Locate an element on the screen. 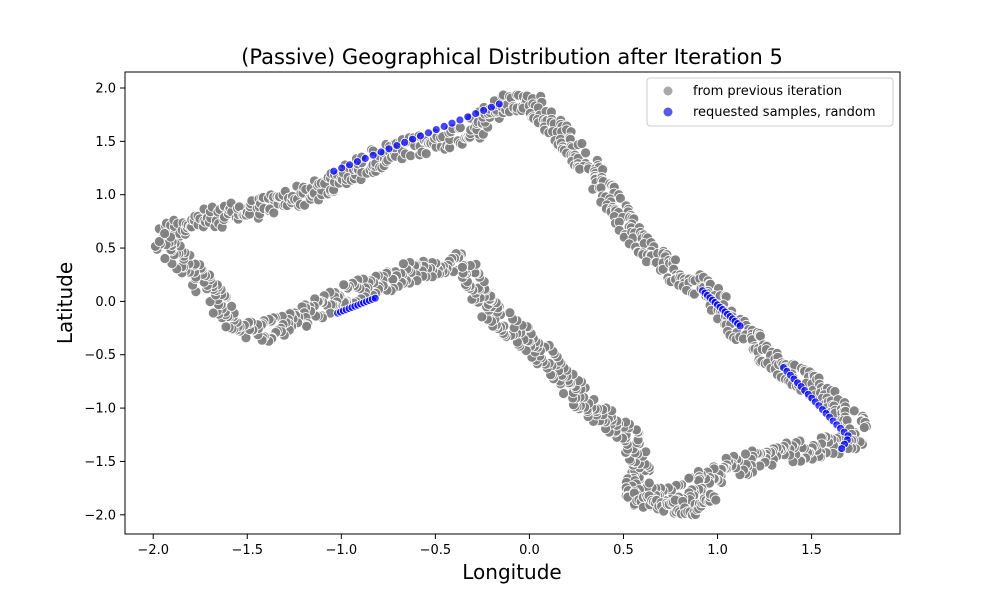 Image resolution: width=1000 pixels, height=600 pixels. y-tick-label: 1.0 is located at coordinates (105, 195).